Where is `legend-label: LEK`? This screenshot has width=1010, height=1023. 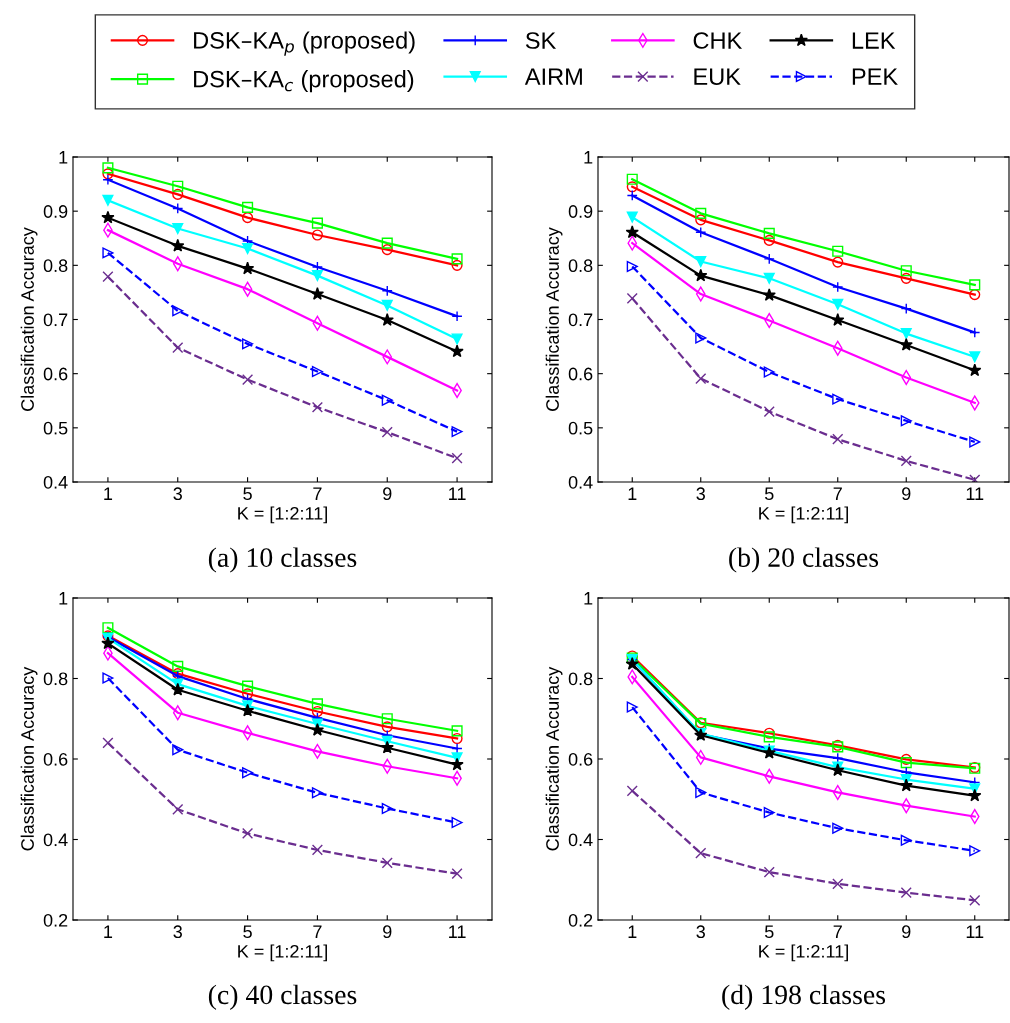
legend-label: LEK is located at coordinates (874, 40).